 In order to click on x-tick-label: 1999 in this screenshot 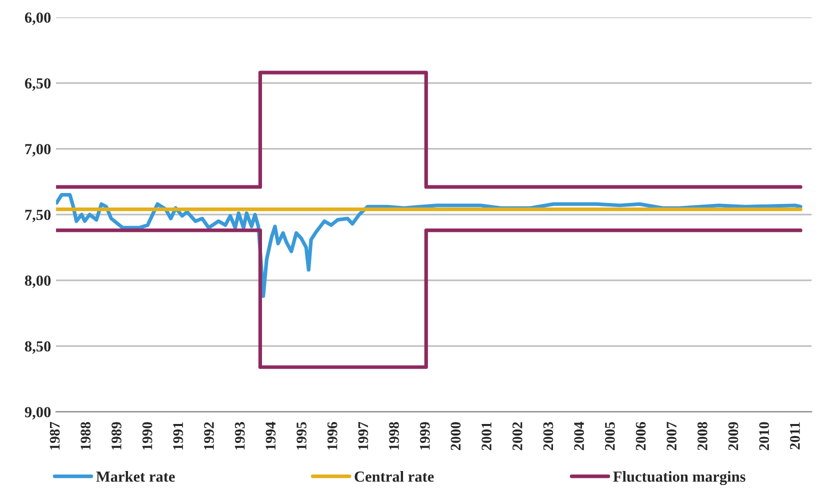, I will do `click(425, 436)`.